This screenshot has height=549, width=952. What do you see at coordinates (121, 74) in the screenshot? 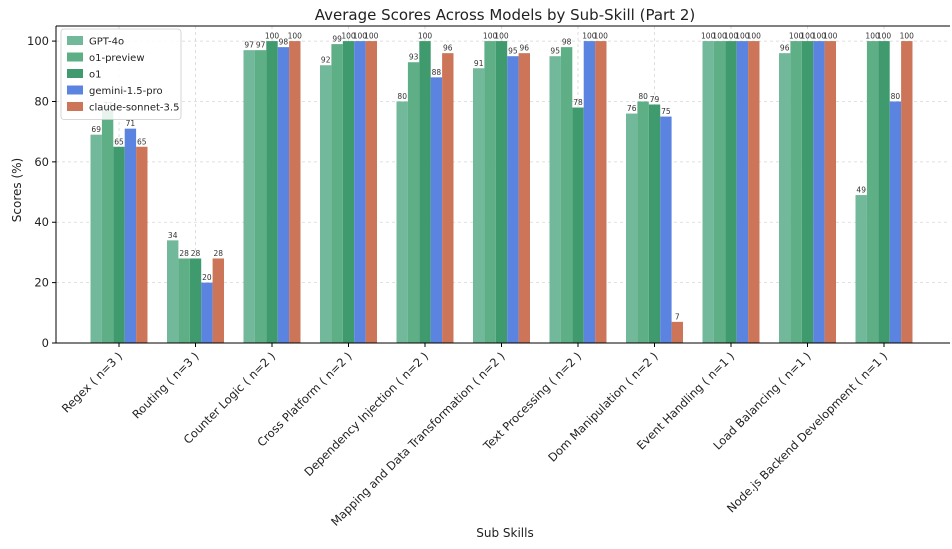
I see `legend-box` at bounding box center [121, 74].